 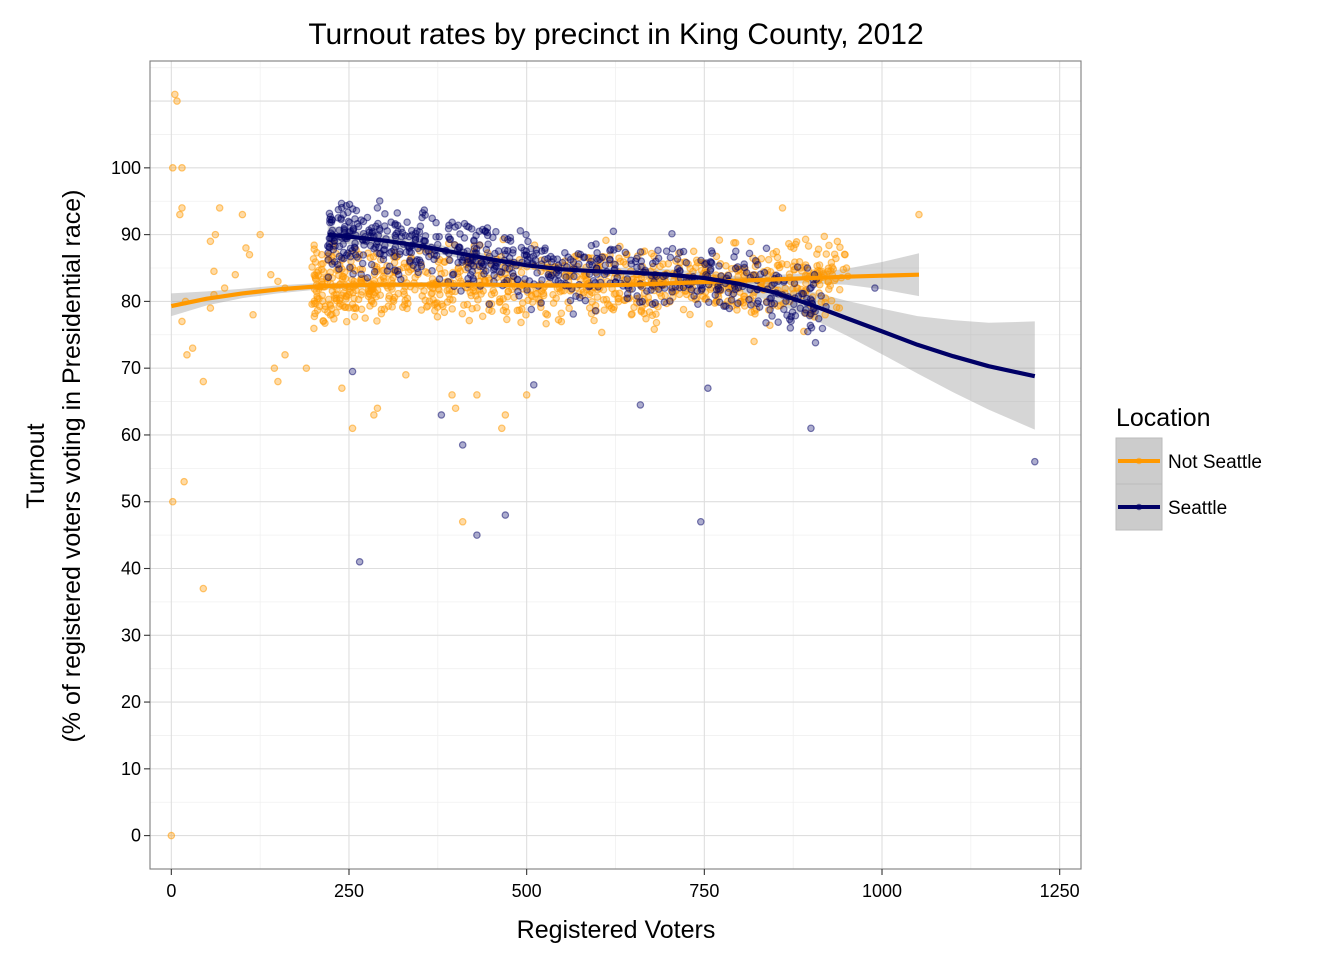 I want to click on y-axis: 0 10 20 30 40 50 60 70 80 90 100, so click(x=130, y=502).